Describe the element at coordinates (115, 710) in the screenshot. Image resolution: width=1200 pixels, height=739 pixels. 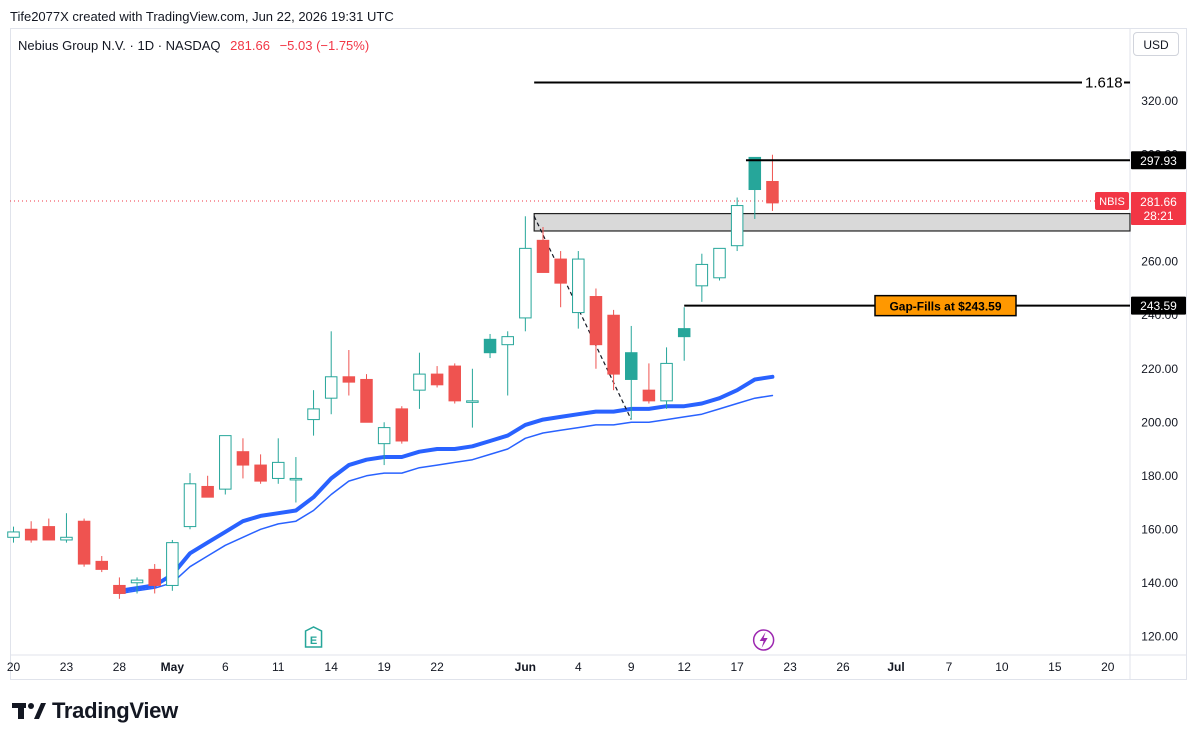
I see `tradingview-wordmark: TradingView` at that location.